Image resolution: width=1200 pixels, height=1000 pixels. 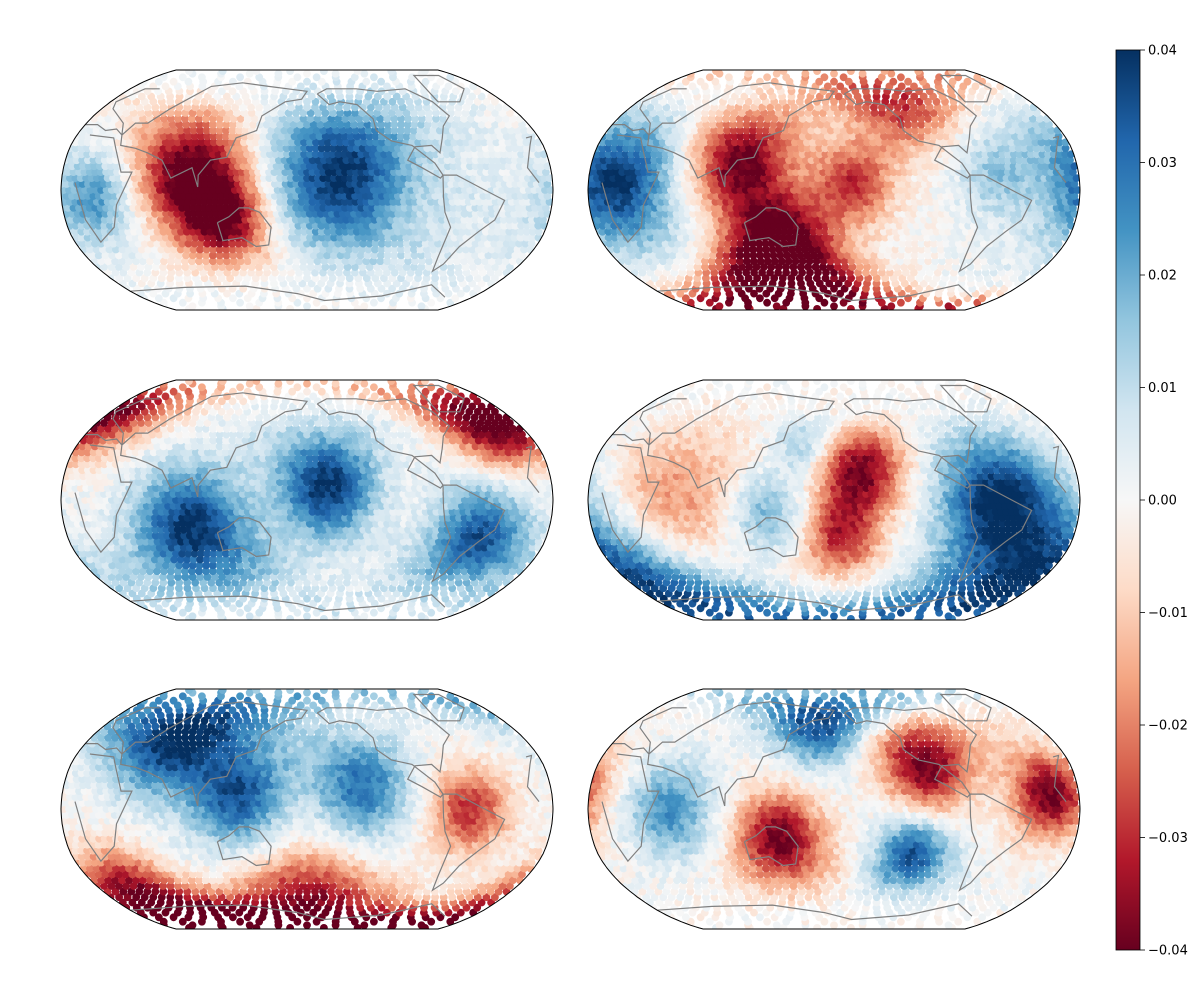 I want to click on coastline, so click(x=438, y=88).